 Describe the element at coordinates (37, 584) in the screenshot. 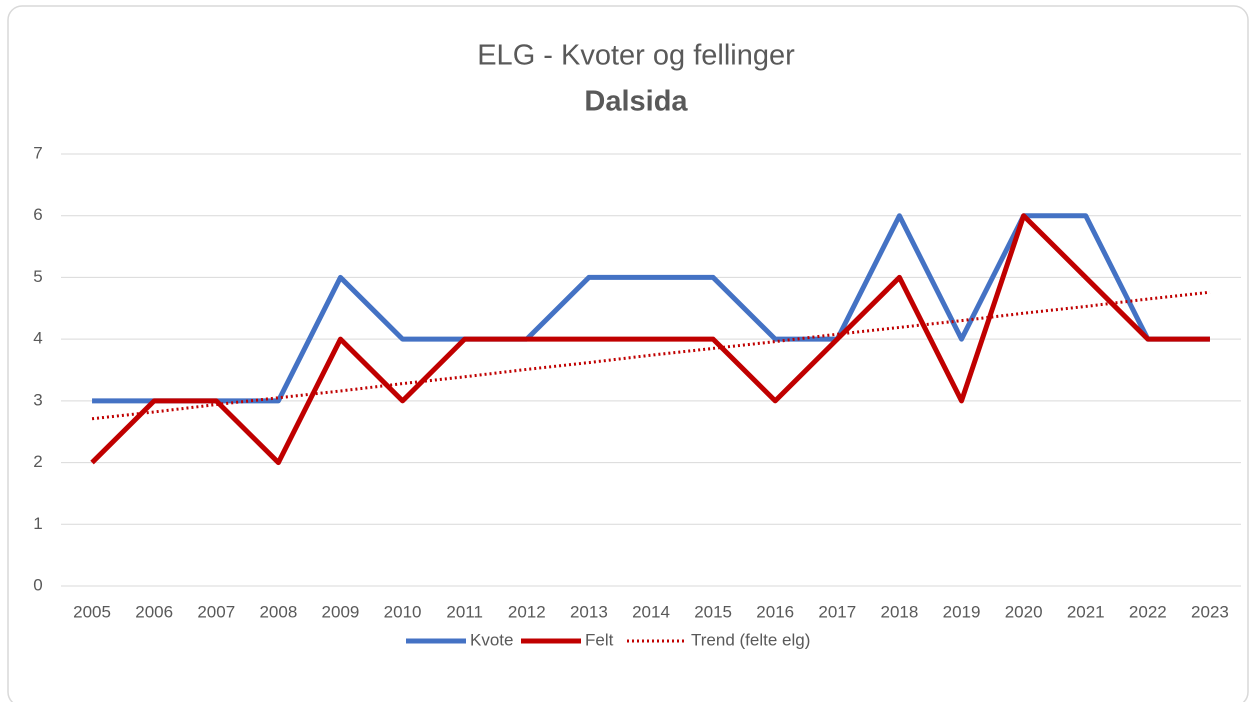

I see `y-tick-label: 0` at that location.